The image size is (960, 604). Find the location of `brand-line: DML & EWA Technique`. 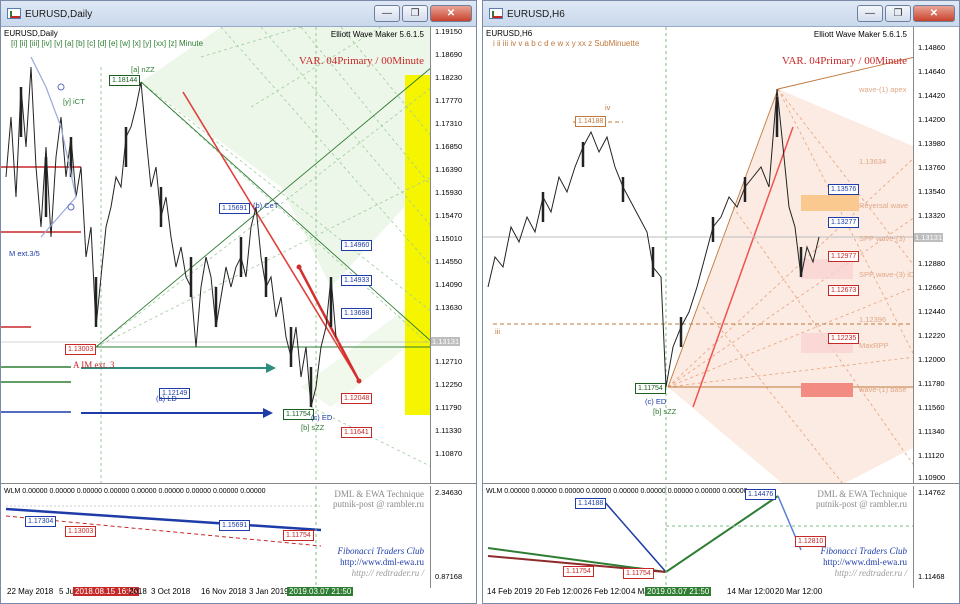

brand-line: DML & EWA Technique is located at coordinates (862, 494).